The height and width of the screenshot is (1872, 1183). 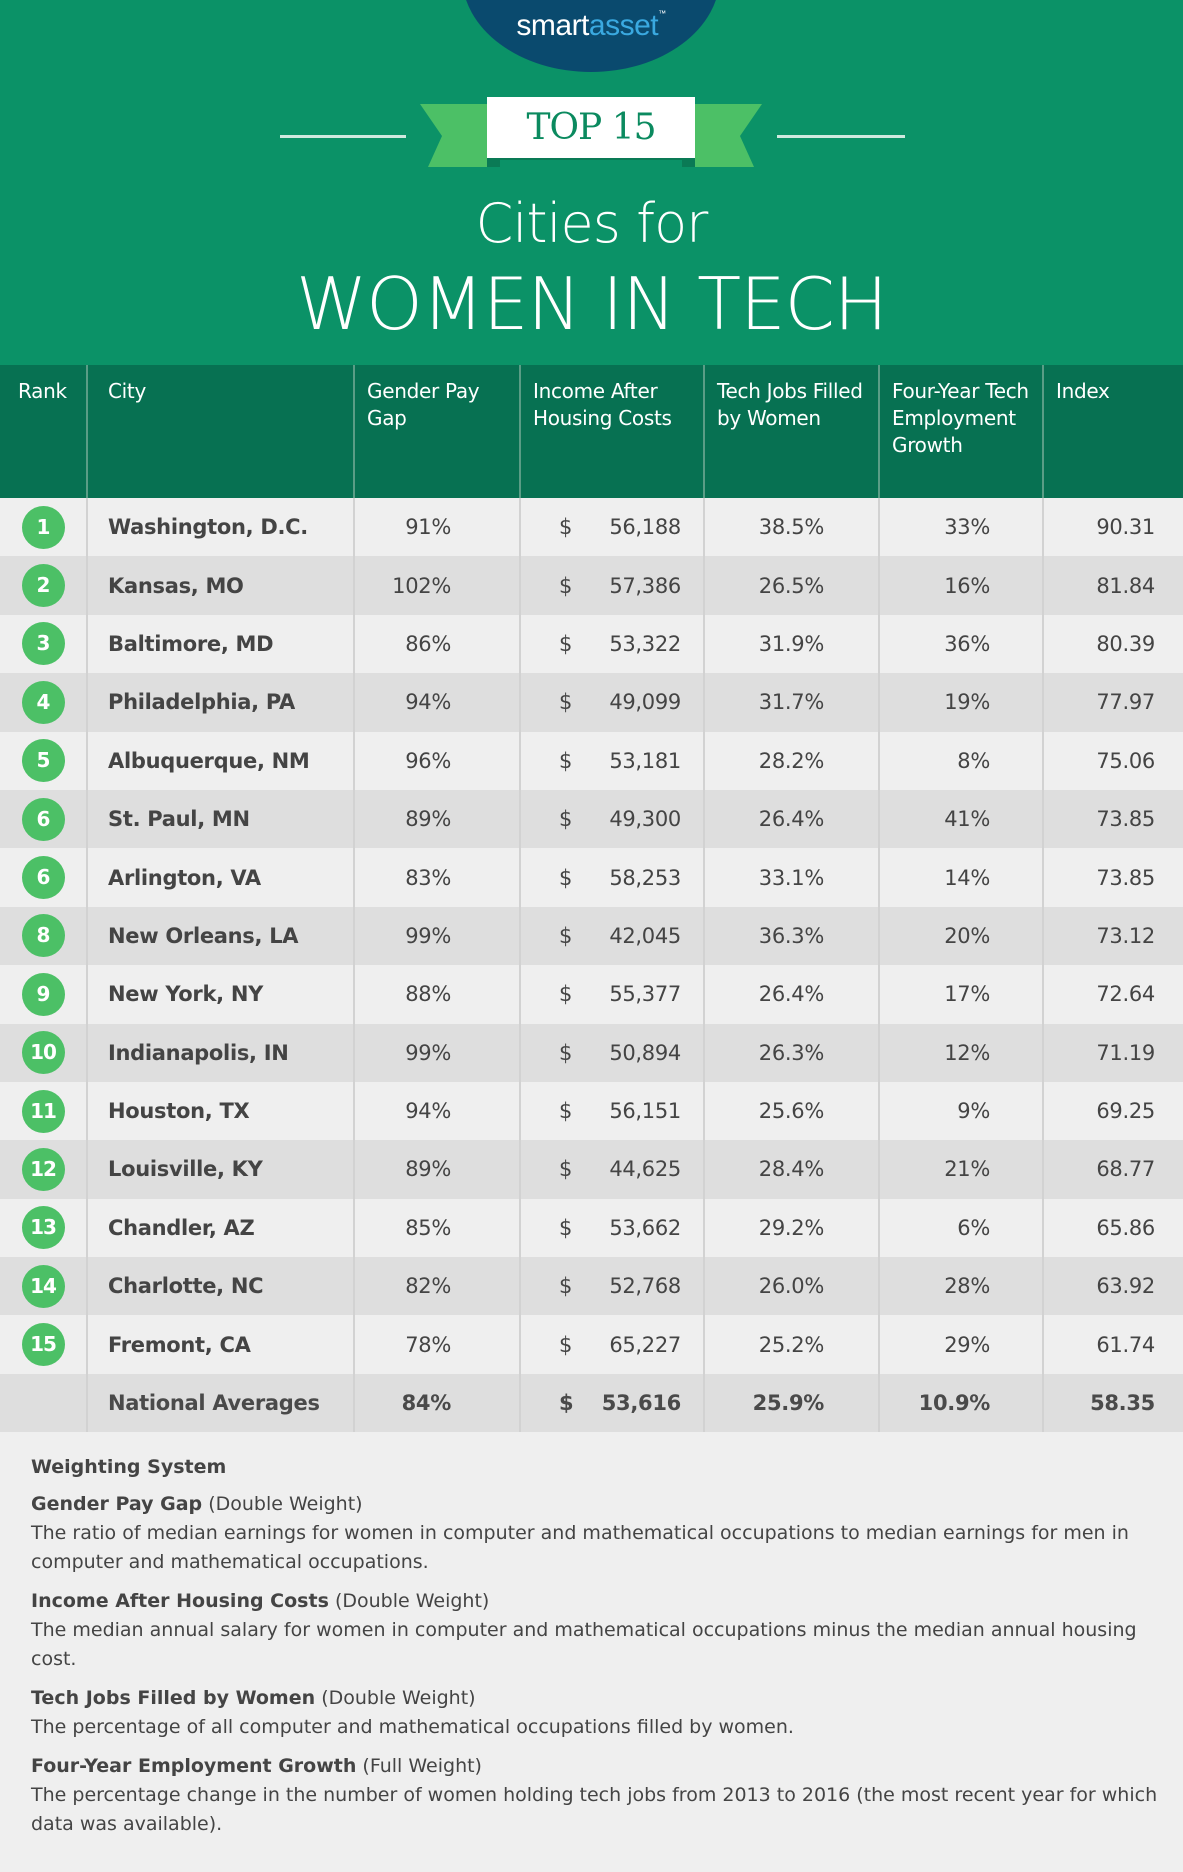 What do you see at coordinates (44, 1169) in the screenshot?
I see `rank-cell: 12` at bounding box center [44, 1169].